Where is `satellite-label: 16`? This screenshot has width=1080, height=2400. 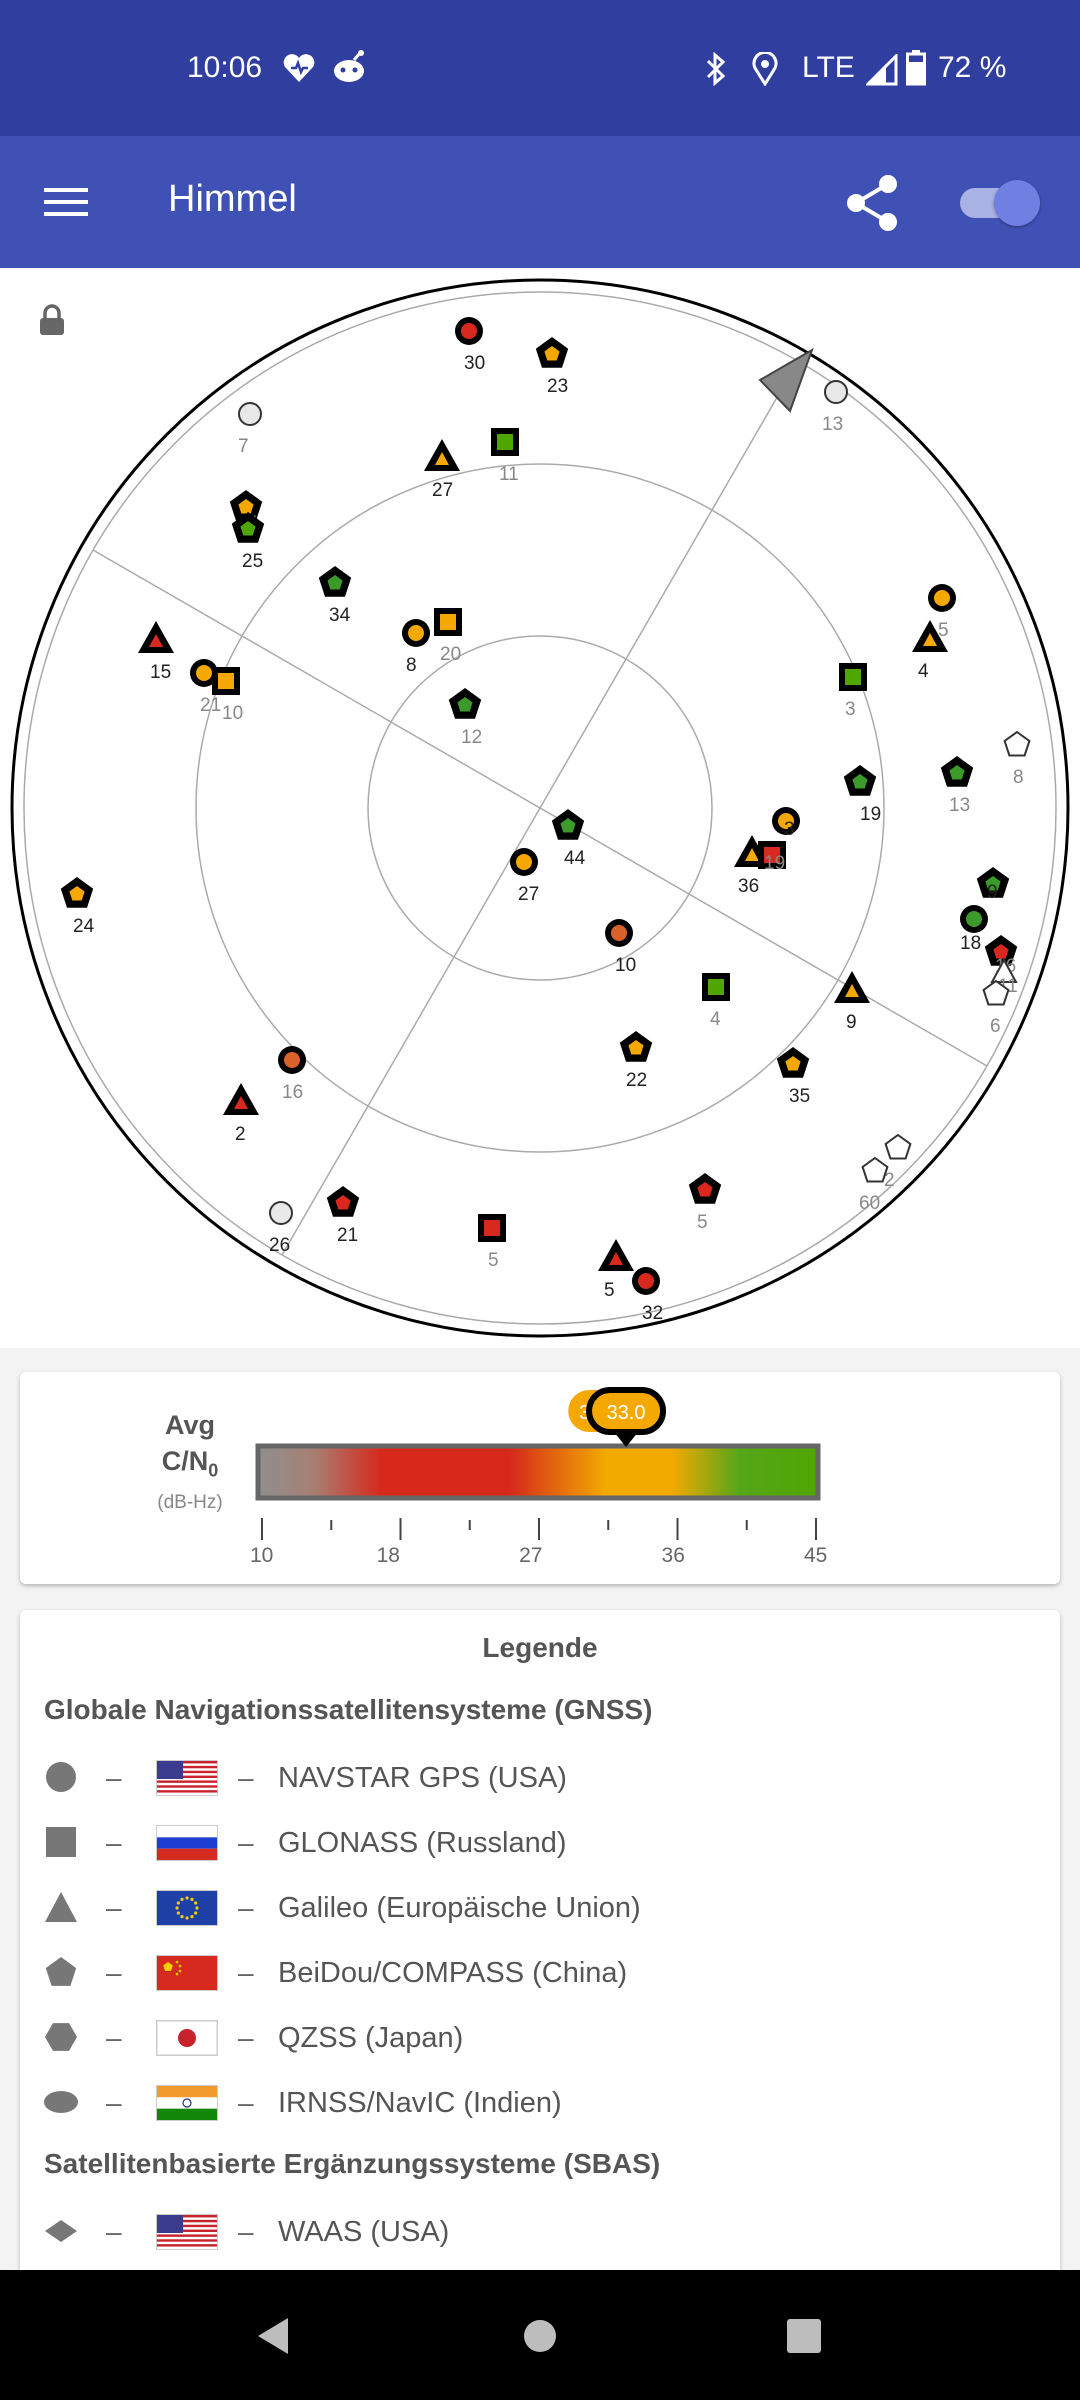
satellite-label: 16 is located at coordinates (292, 1092).